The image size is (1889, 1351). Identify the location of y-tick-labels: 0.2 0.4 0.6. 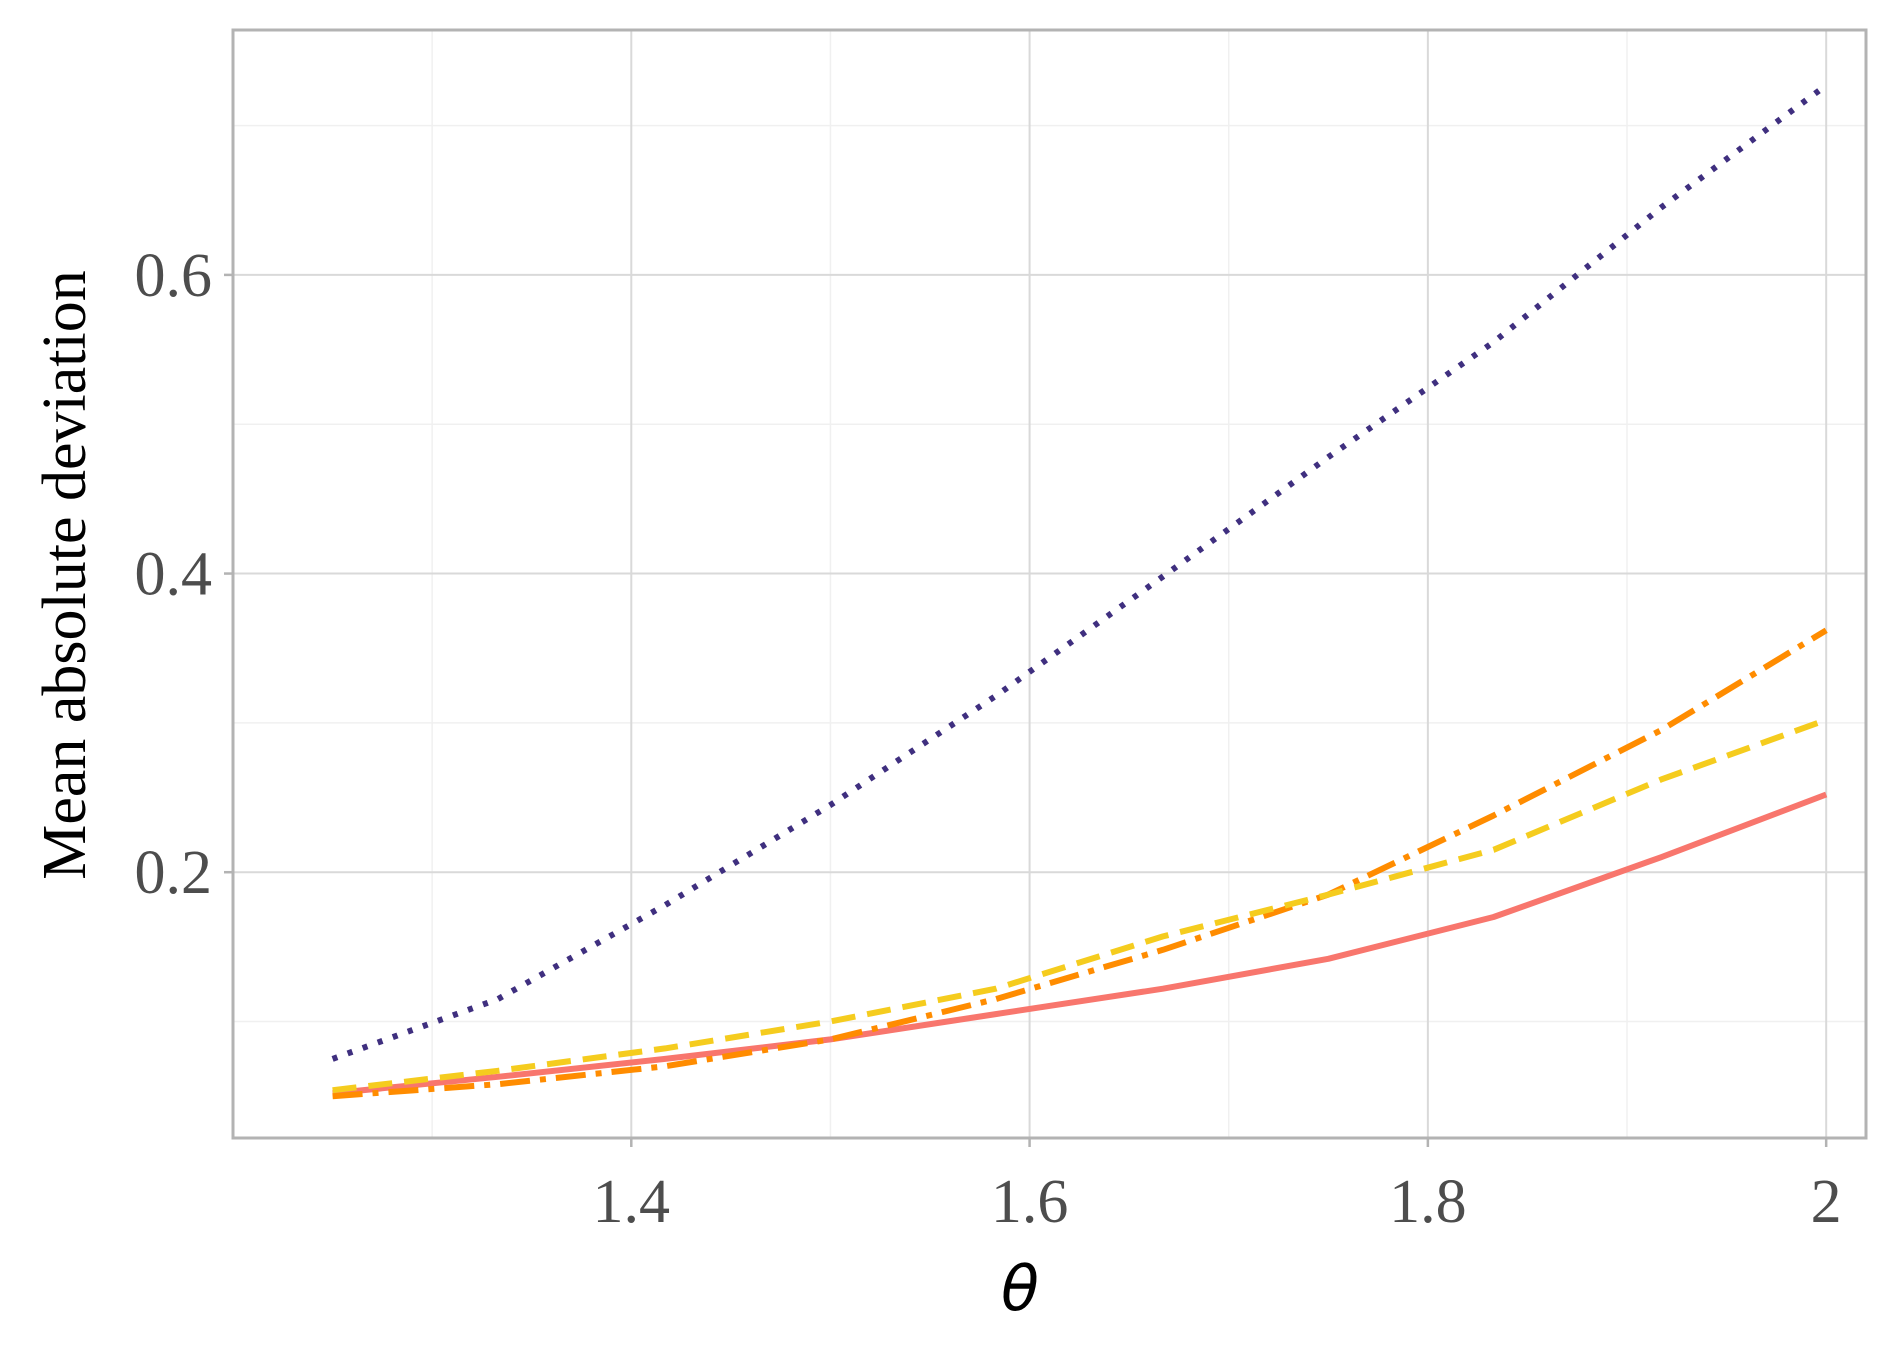
(174, 574).